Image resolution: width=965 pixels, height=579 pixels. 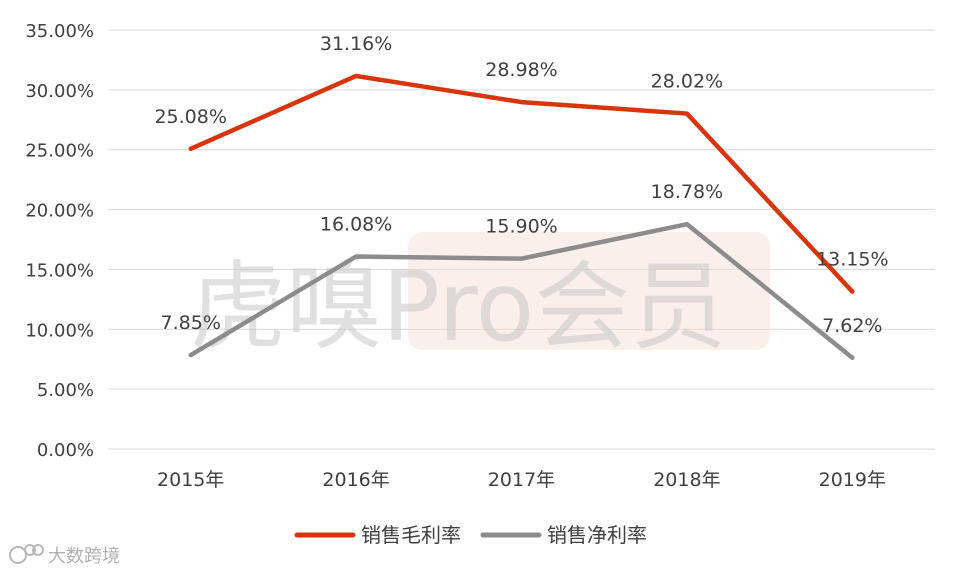 What do you see at coordinates (59, 330) in the screenshot?
I see `y-tick-label: 10.00%` at bounding box center [59, 330].